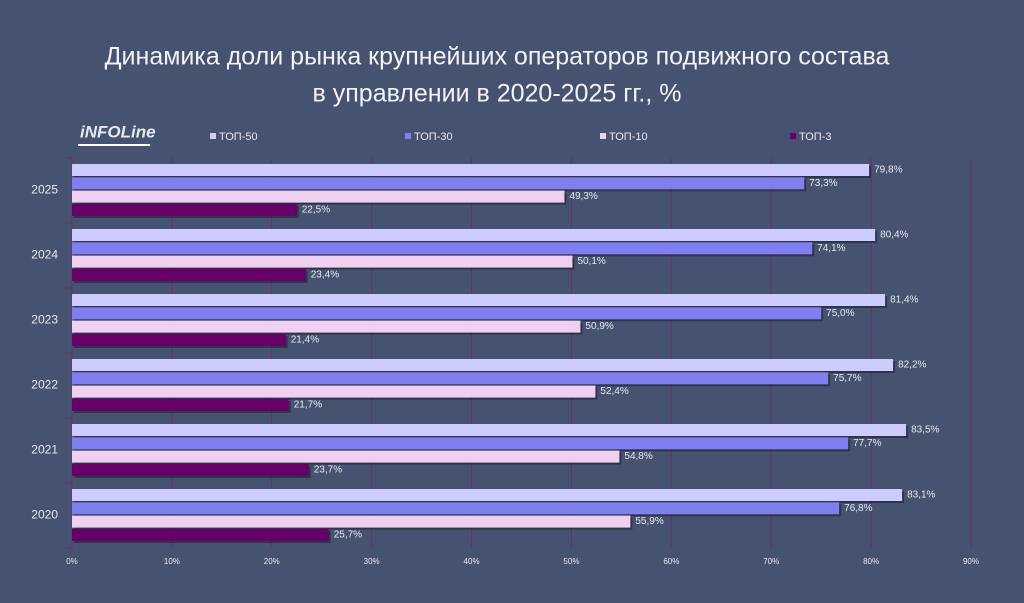 The height and width of the screenshot is (603, 1024). What do you see at coordinates (372, 561) in the screenshot?
I see `x-tick-label: 30%` at bounding box center [372, 561].